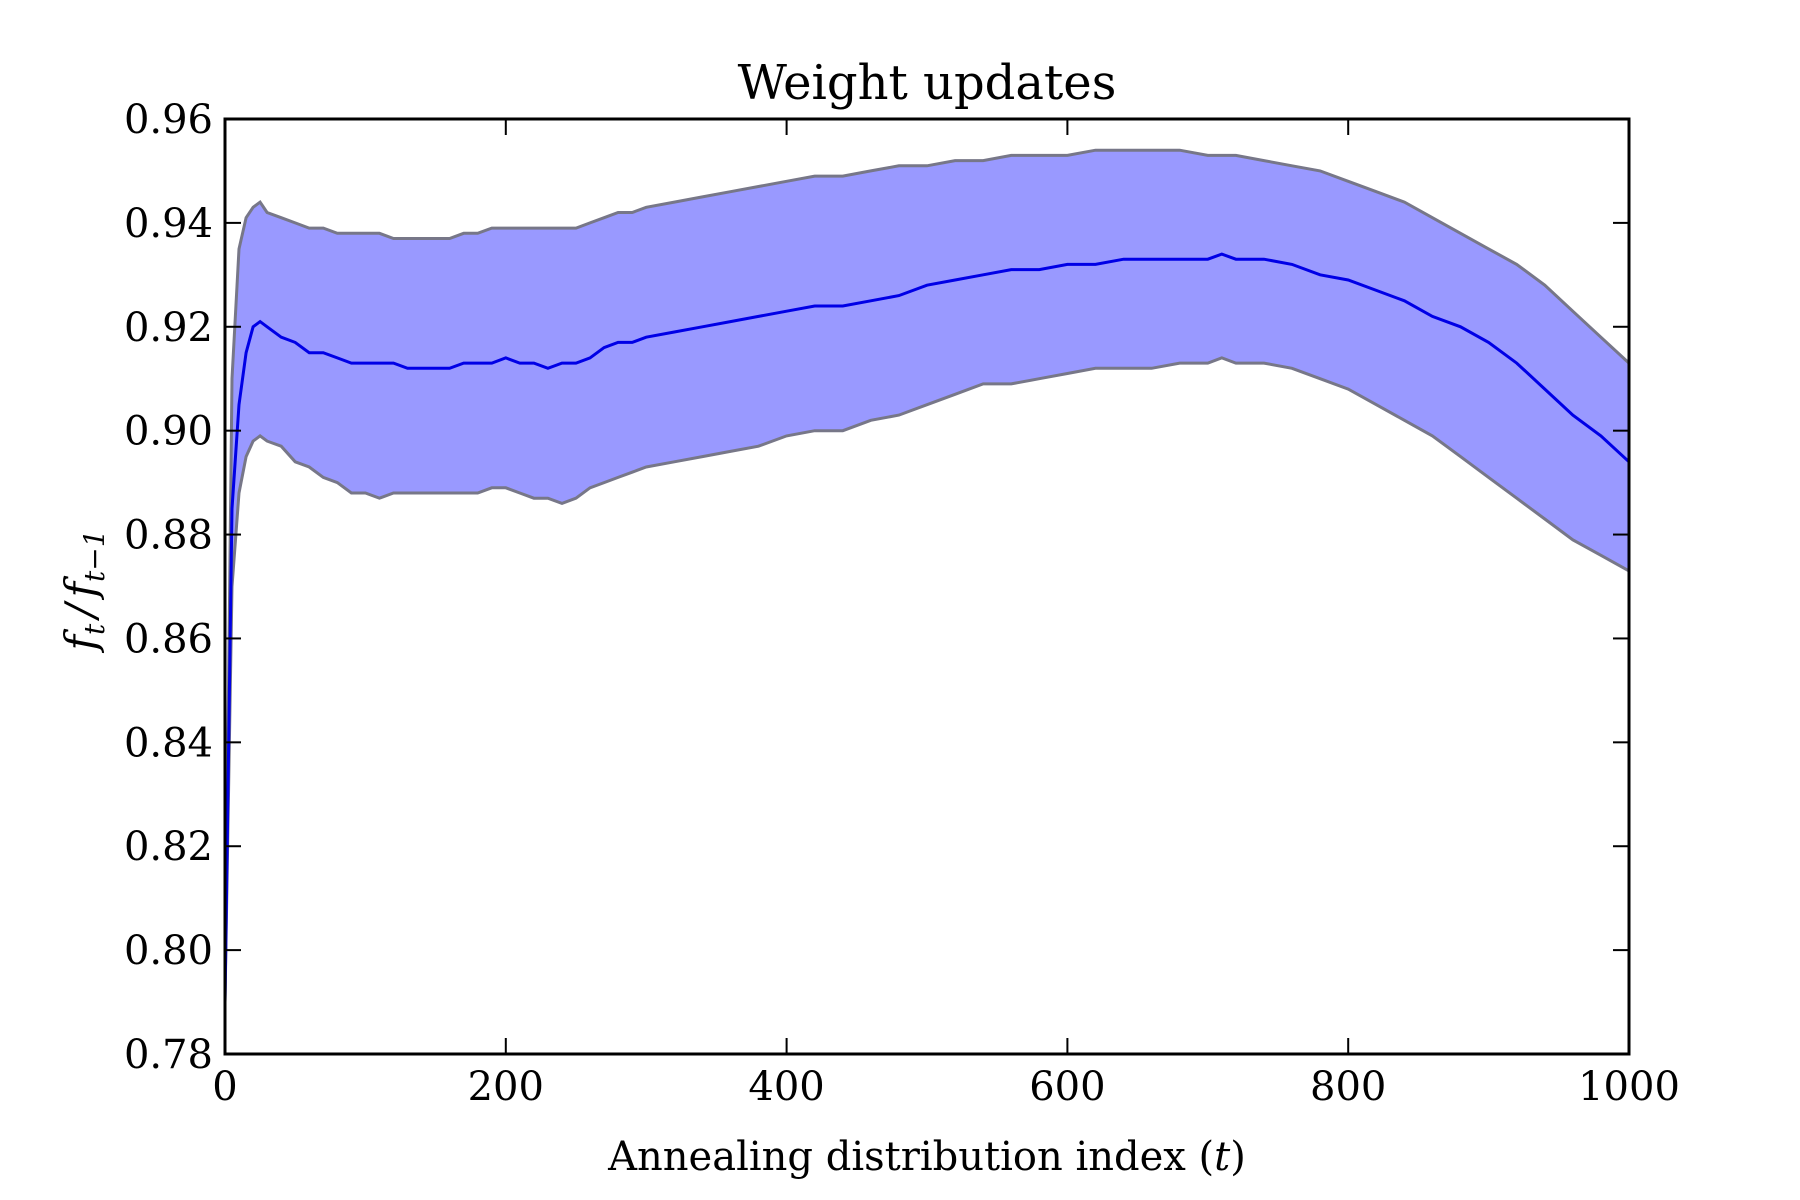 This screenshot has width=1800, height=1200. I want to click on x-axis-label: Annealing distribution index (t), so click(926, 1157).